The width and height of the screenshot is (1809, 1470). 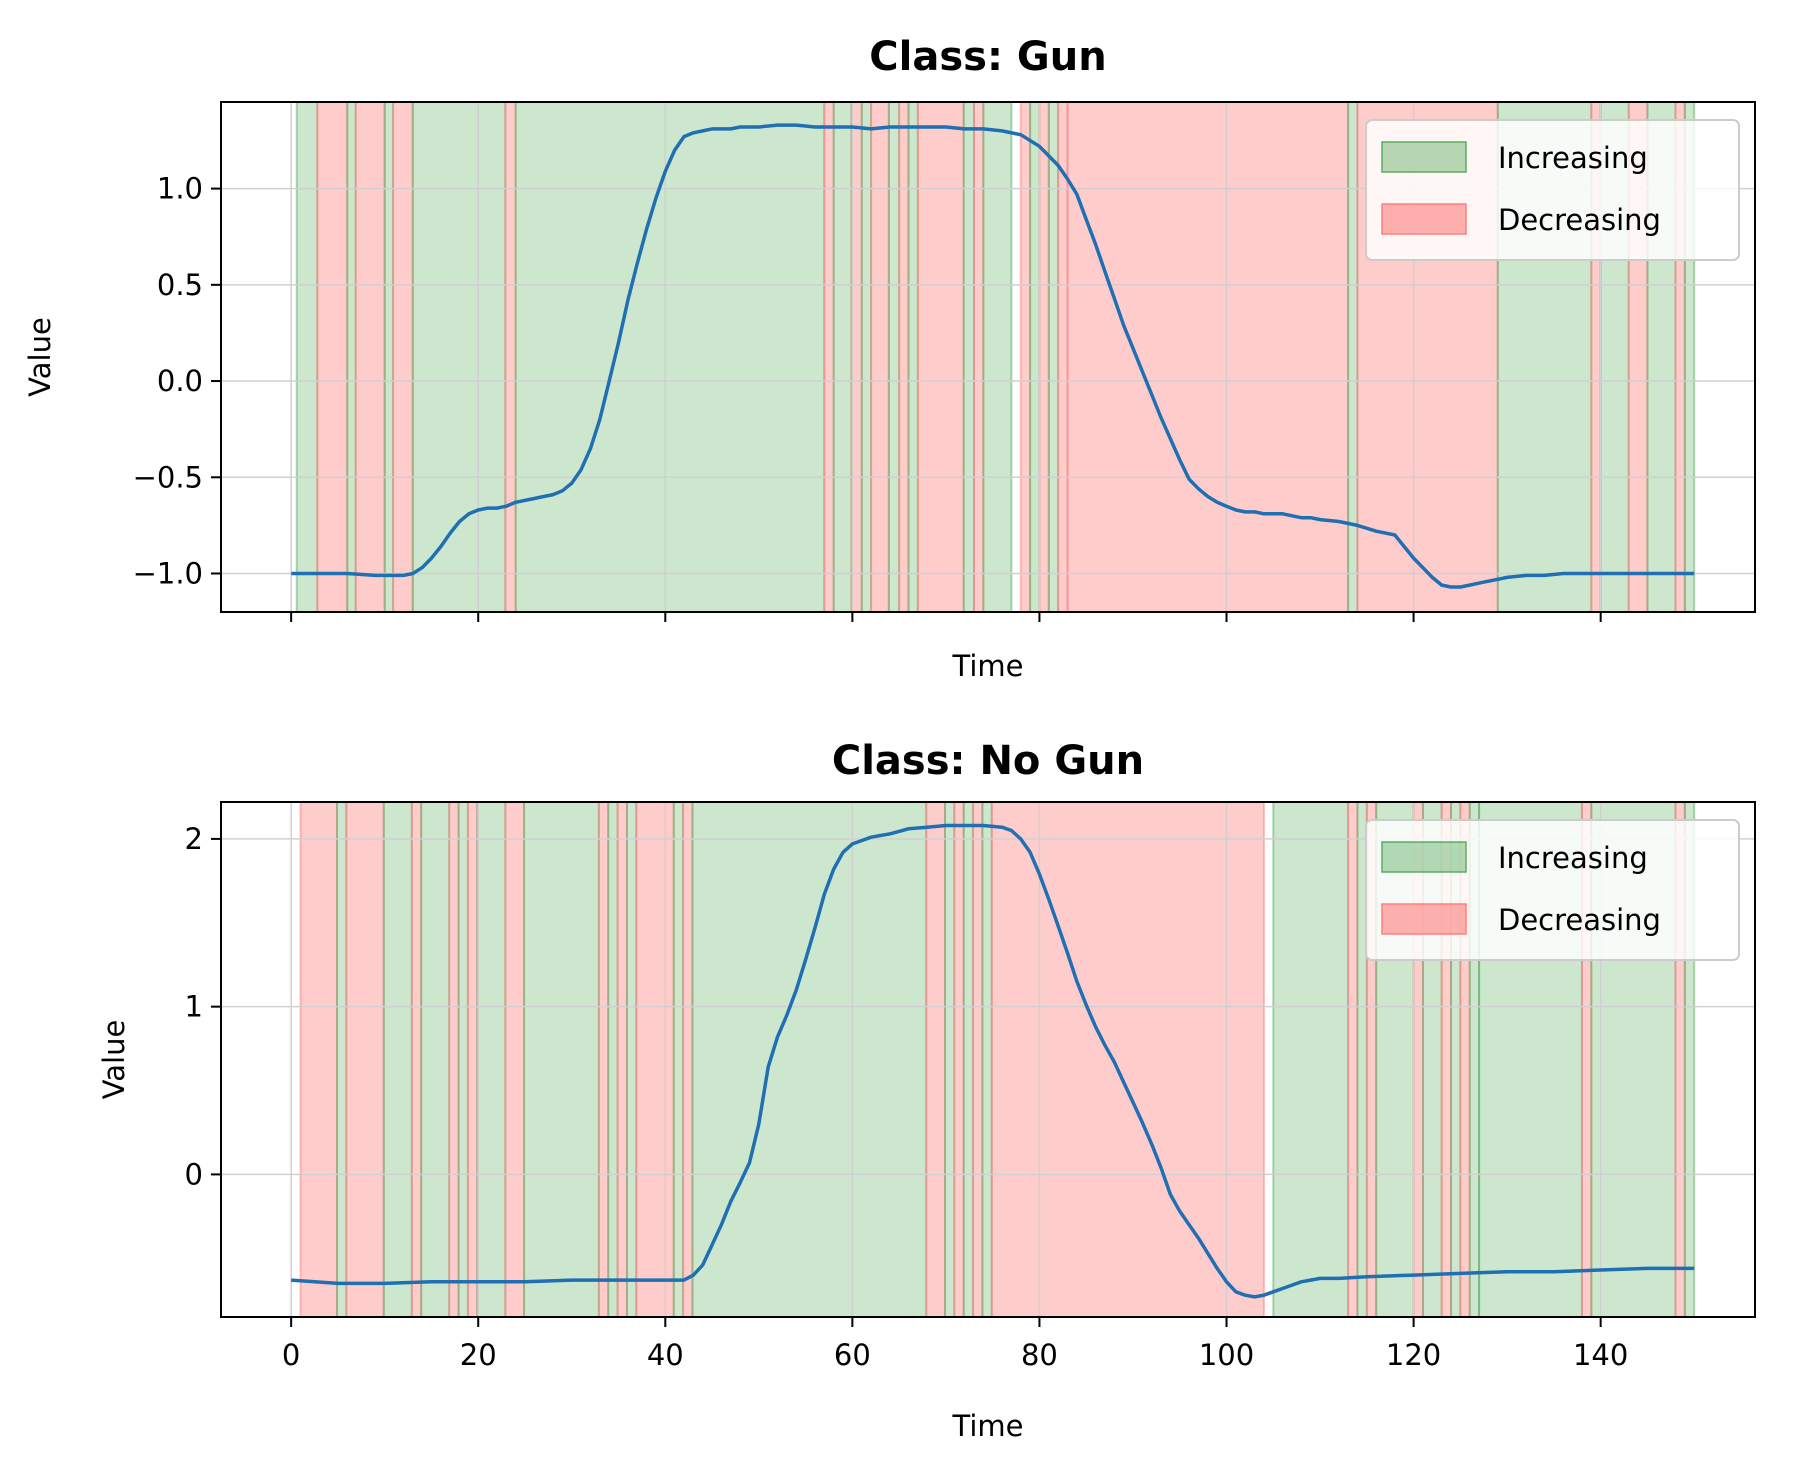 What do you see at coordinates (194, 1007) in the screenshot?
I see `y-tick-label: 1` at bounding box center [194, 1007].